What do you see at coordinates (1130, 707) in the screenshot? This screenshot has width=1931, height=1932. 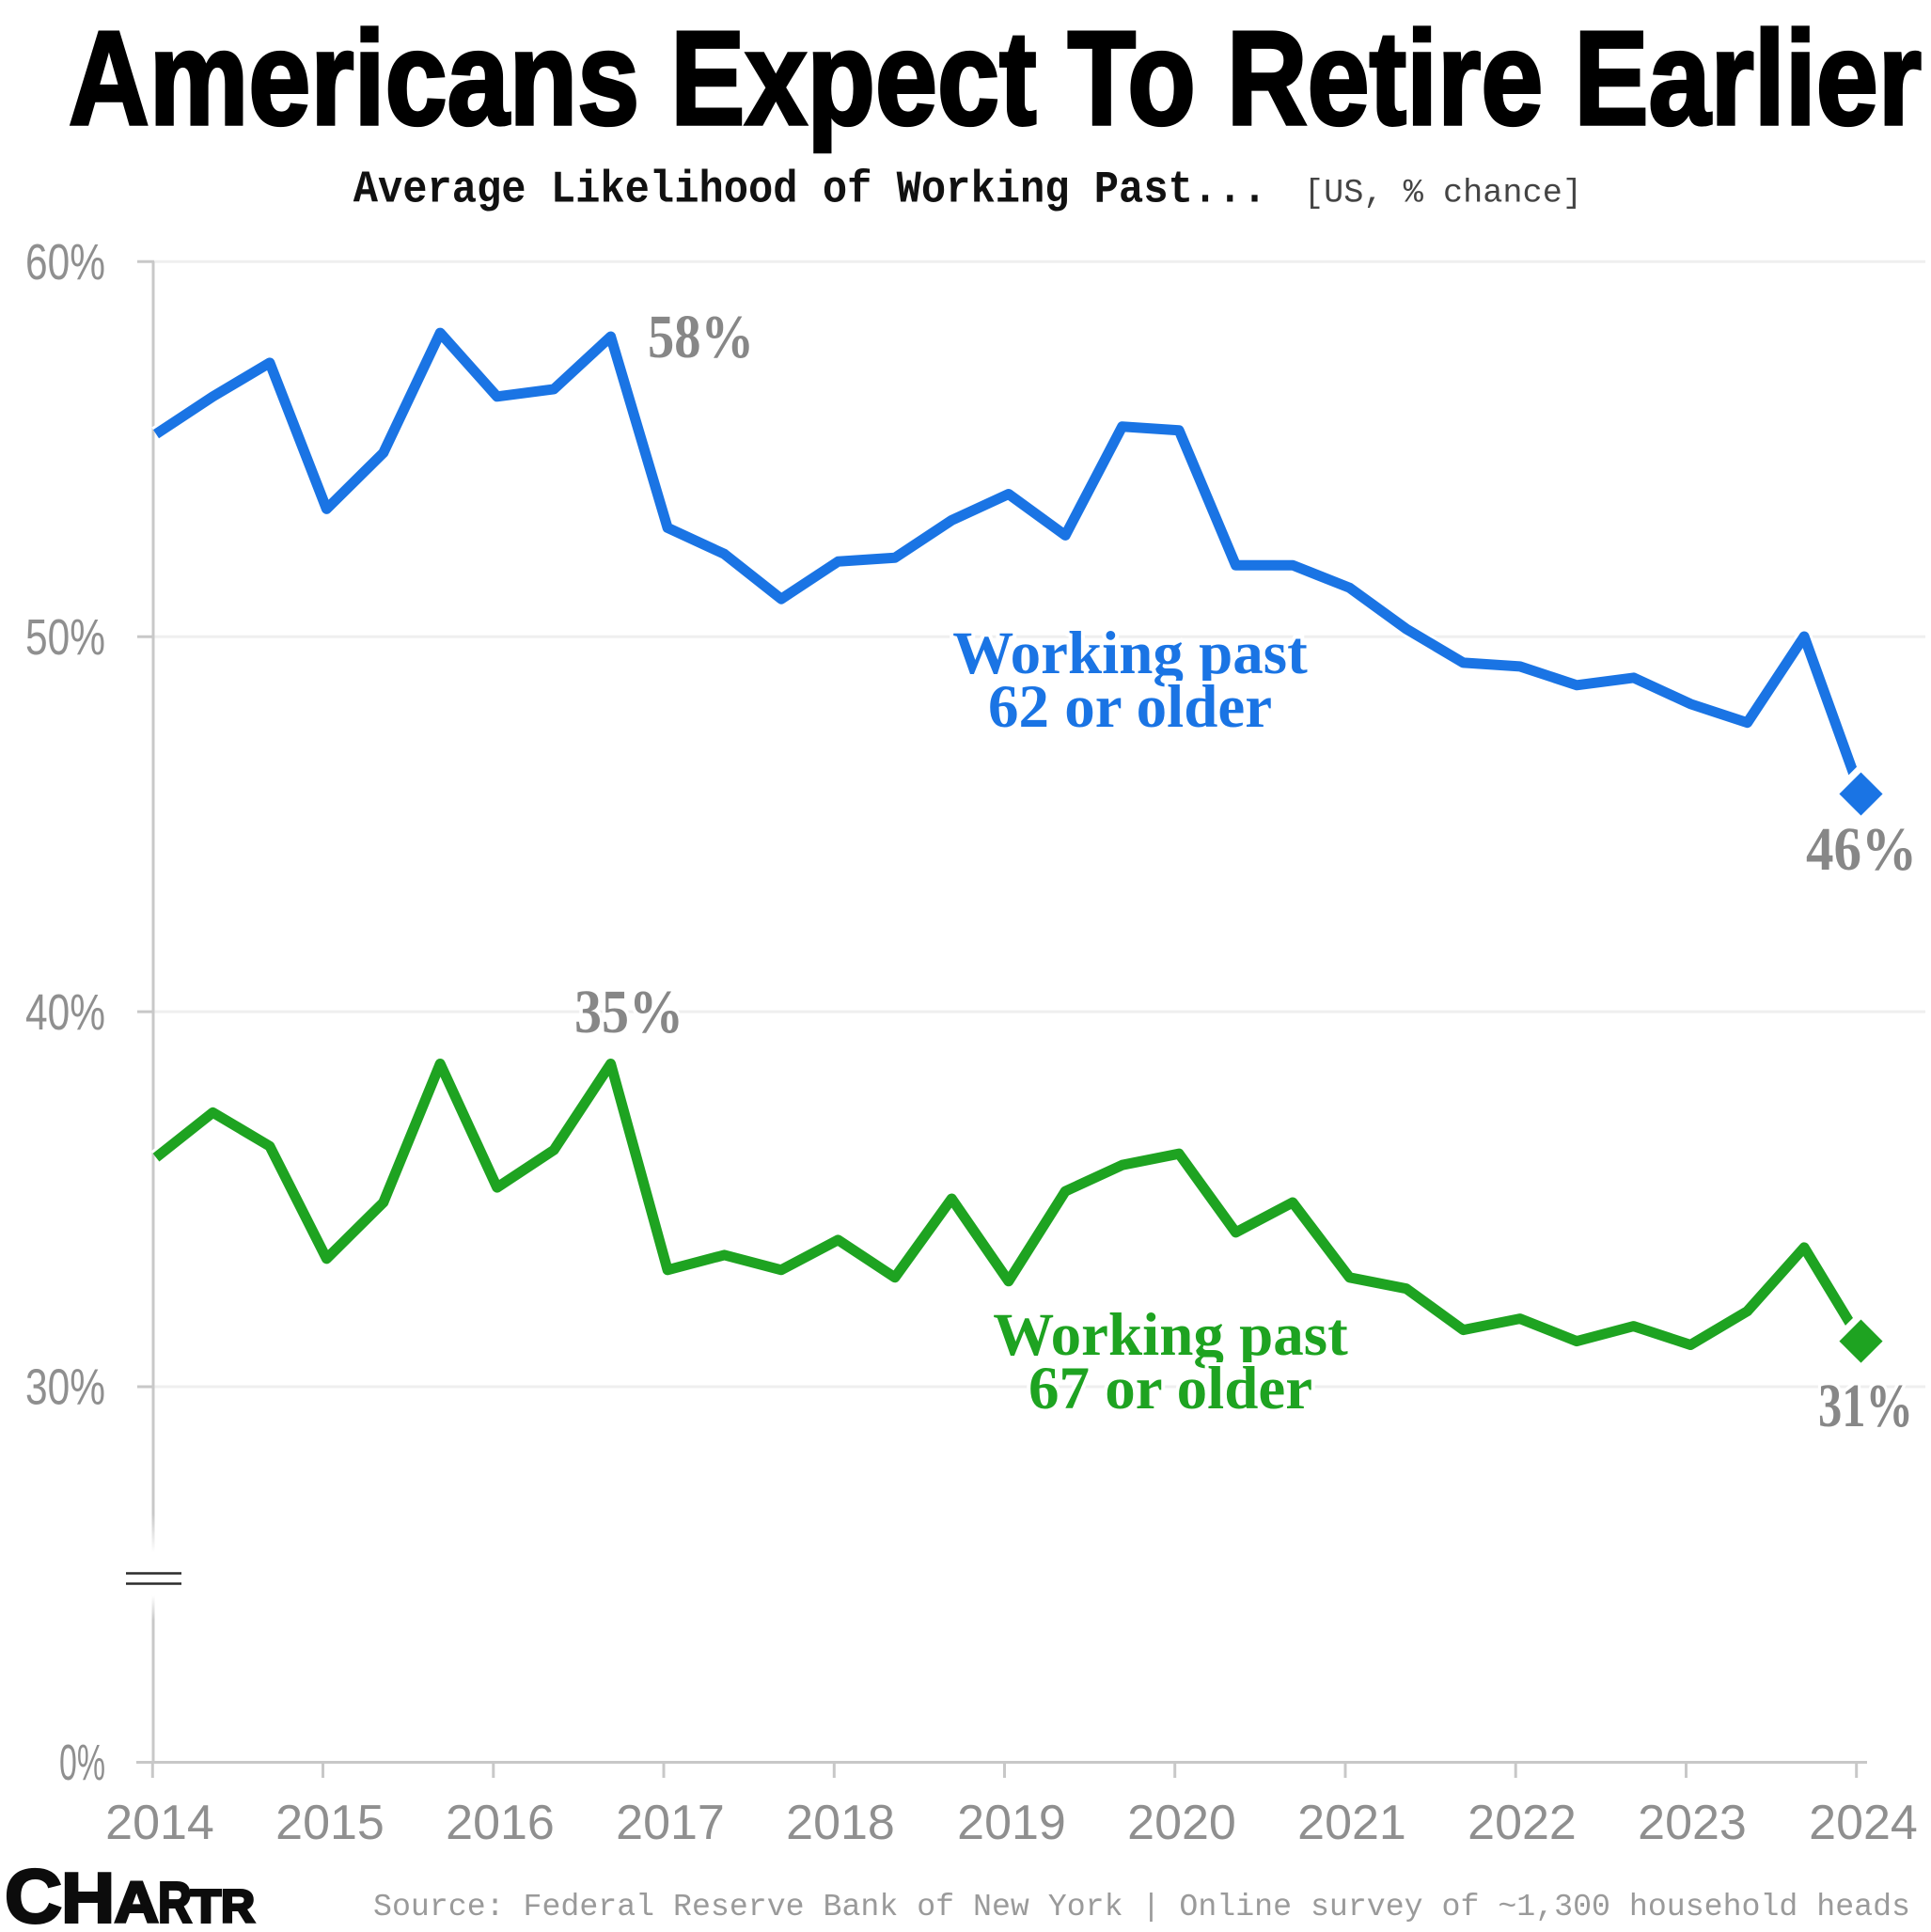 I see `svg-text: 62 or older` at bounding box center [1130, 707].